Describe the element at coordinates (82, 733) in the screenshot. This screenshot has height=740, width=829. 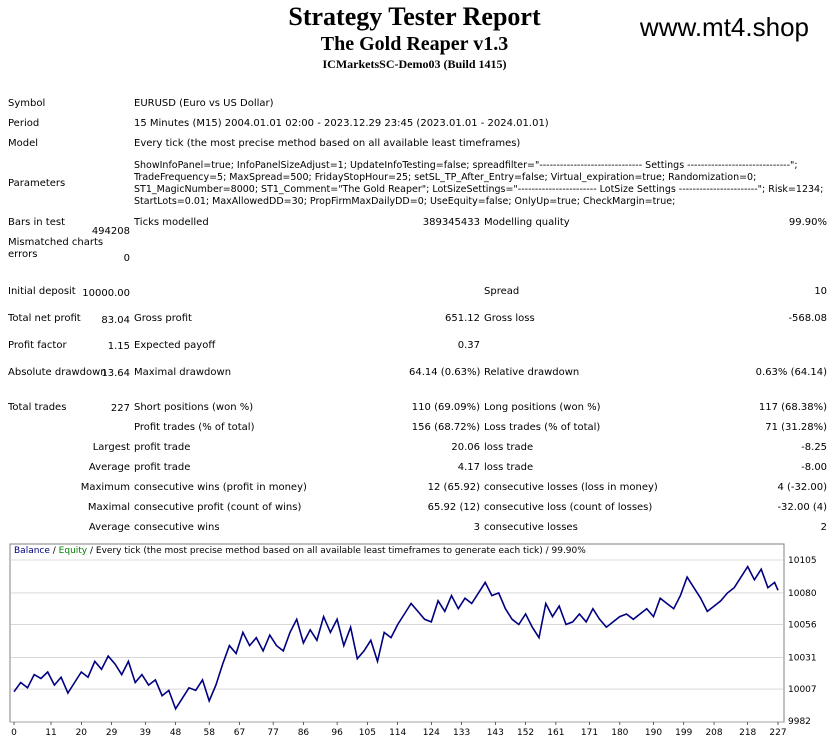
I see `x-tick-label: 20` at that location.